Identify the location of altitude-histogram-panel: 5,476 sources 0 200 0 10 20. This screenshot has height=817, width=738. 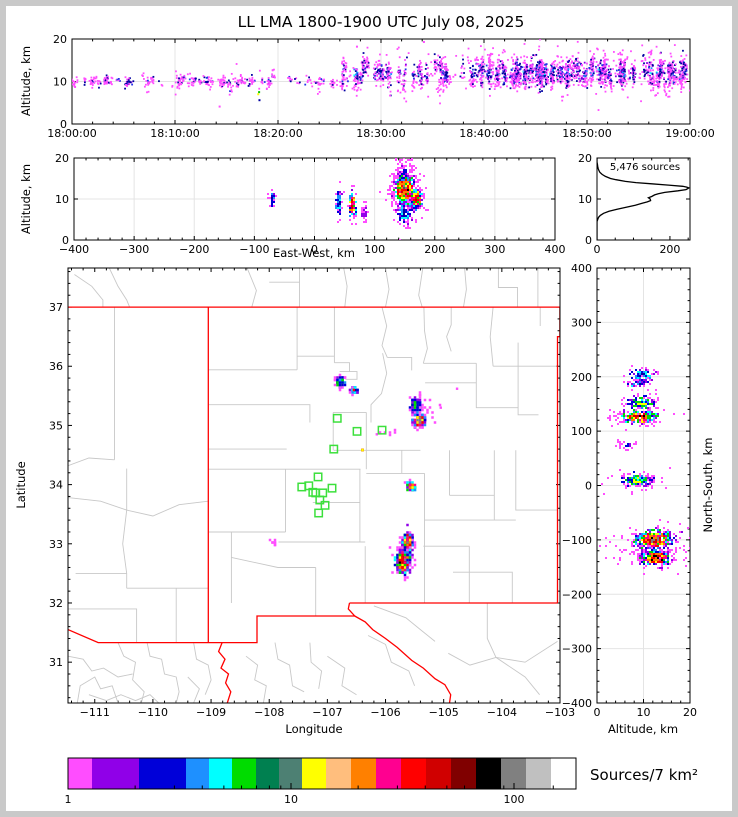
(634, 204).